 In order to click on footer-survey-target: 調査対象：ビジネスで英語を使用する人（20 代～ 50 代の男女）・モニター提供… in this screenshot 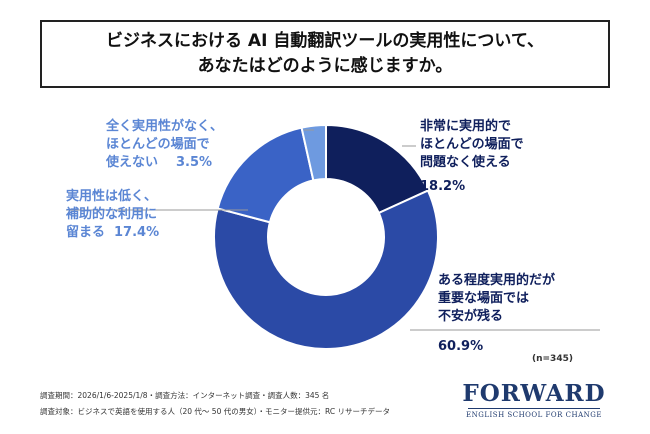, I will do `click(215, 411)`.